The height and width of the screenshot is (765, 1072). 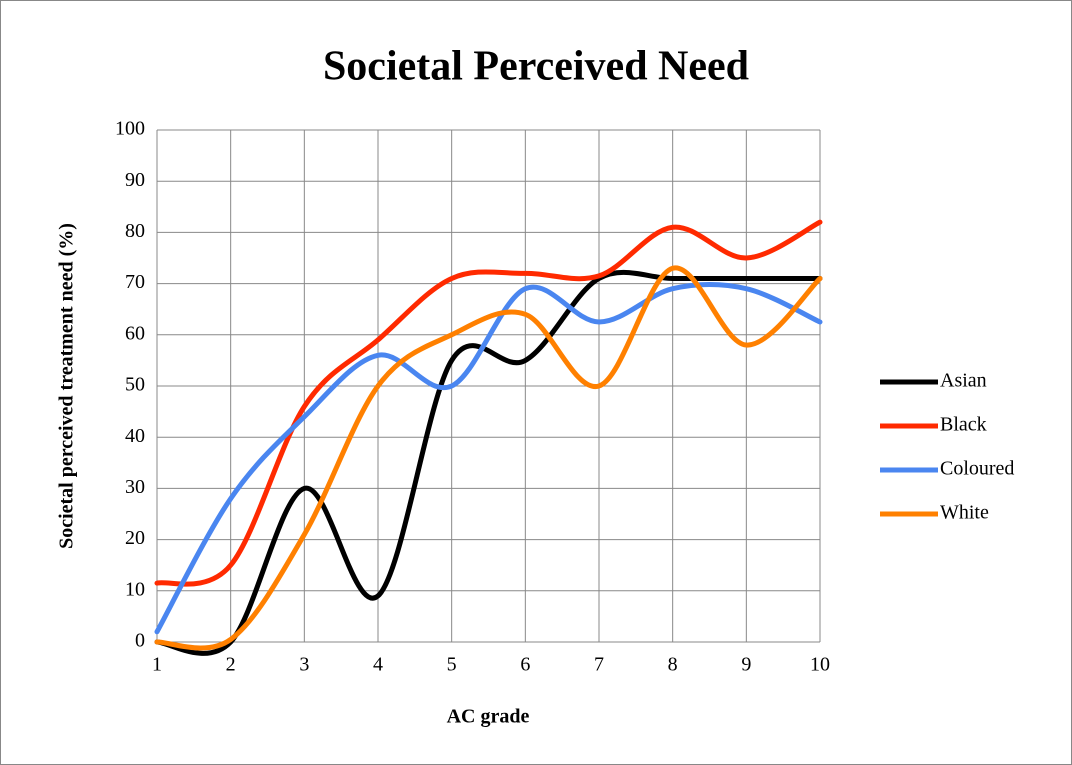 I want to click on y-tick-label: 90, so click(x=135, y=180).